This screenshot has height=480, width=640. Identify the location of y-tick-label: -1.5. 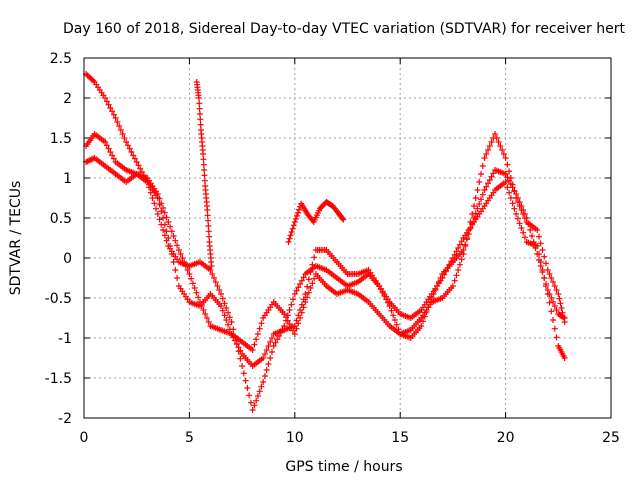
(58, 379).